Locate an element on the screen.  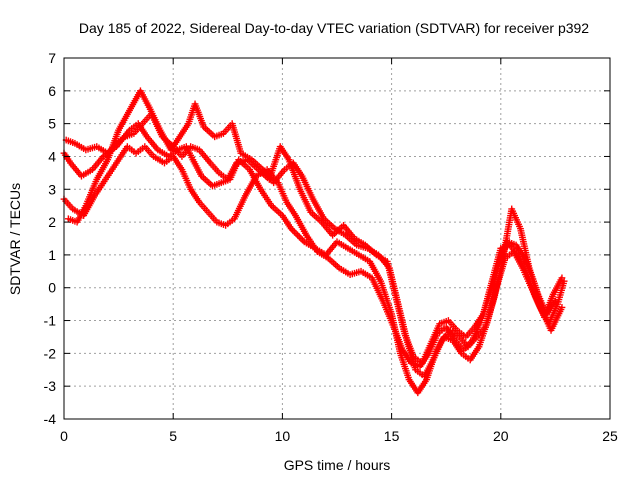
y-tick-label: 1 is located at coordinates (52, 255).